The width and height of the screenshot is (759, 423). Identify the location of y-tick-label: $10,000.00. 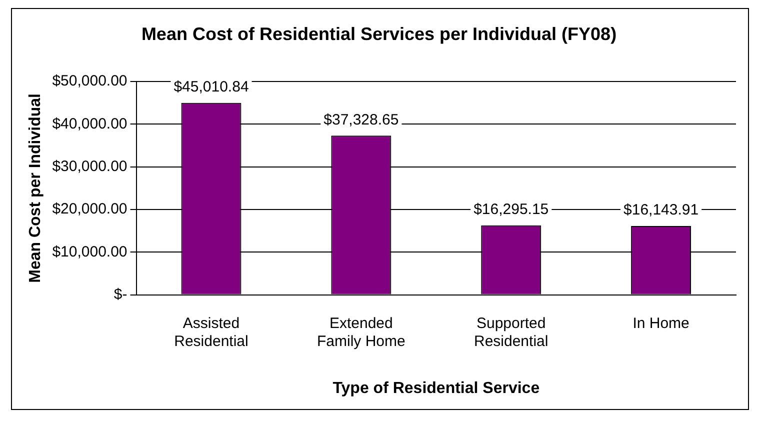
(90, 251).